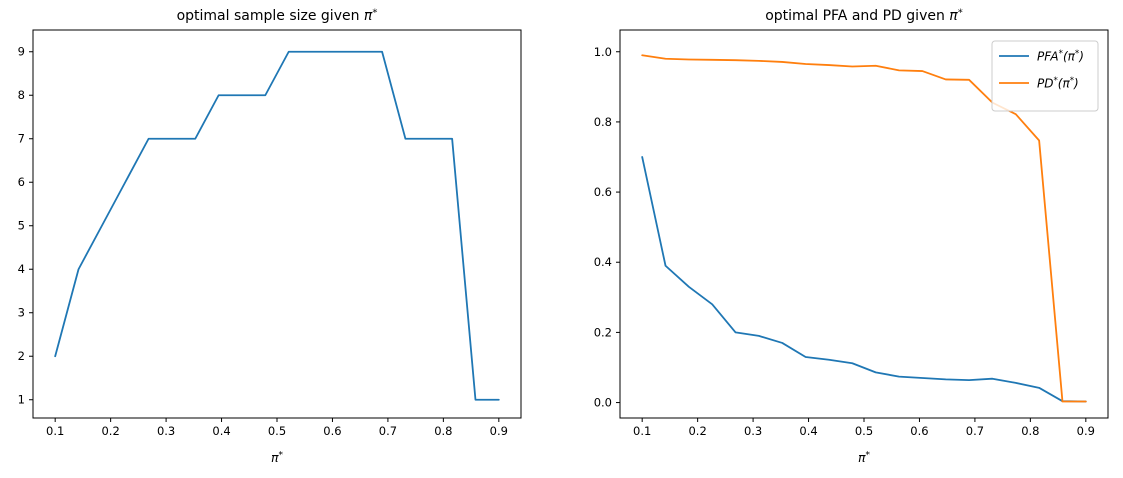 This screenshot has width=1123, height=478. What do you see at coordinates (21, 139) in the screenshot?
I see `y-tick-label: 7` at bounding box center [21, 139].